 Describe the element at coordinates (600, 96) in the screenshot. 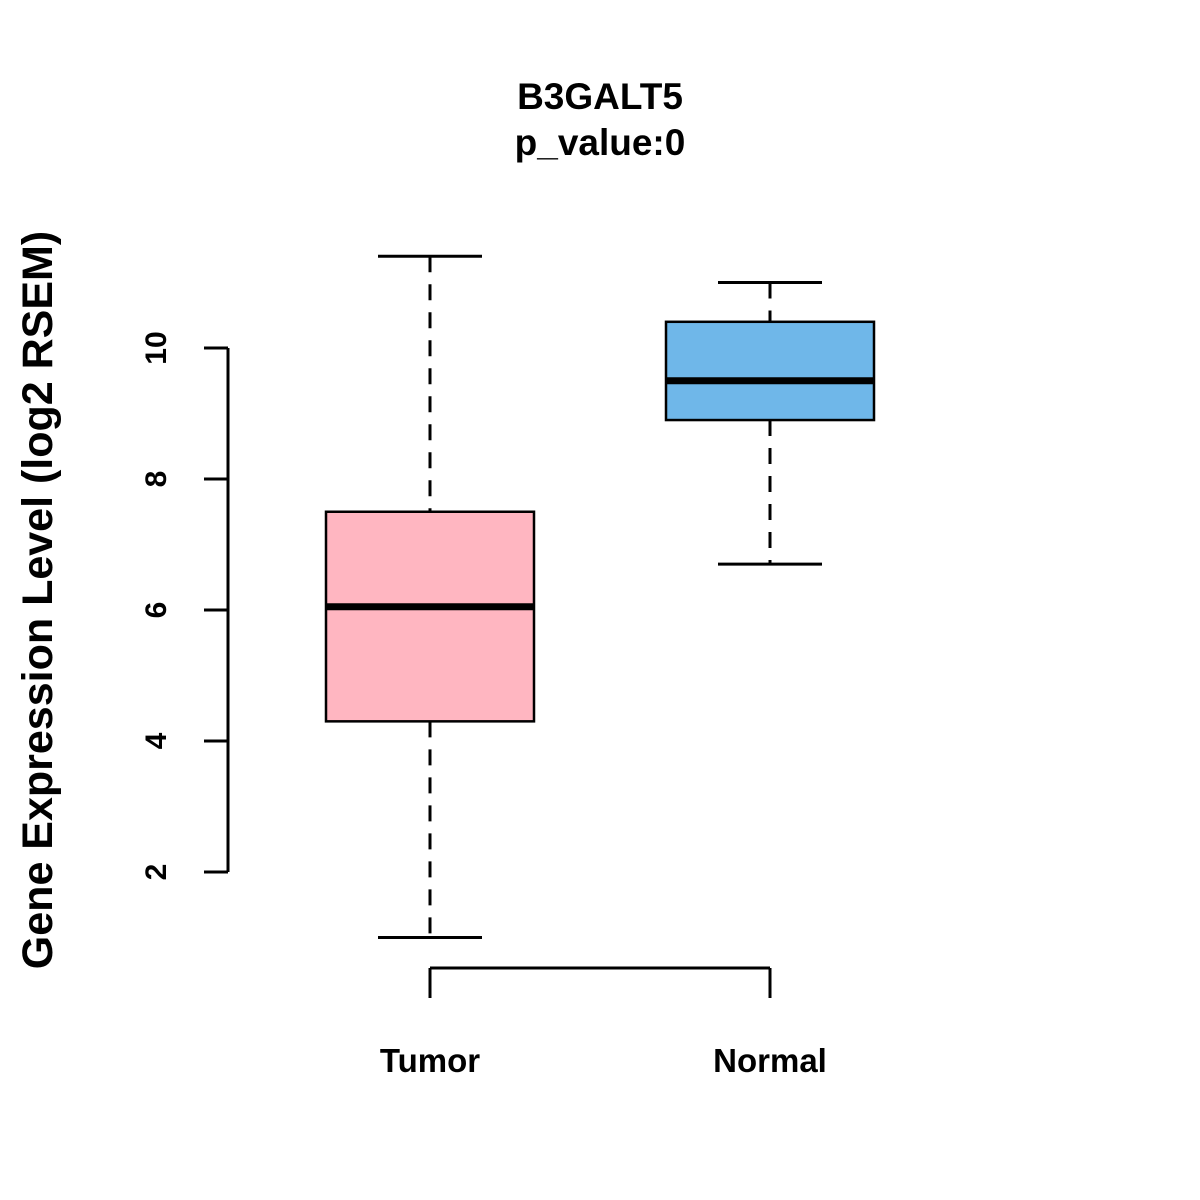

I see `chart-title: B3GALT5` at that location.